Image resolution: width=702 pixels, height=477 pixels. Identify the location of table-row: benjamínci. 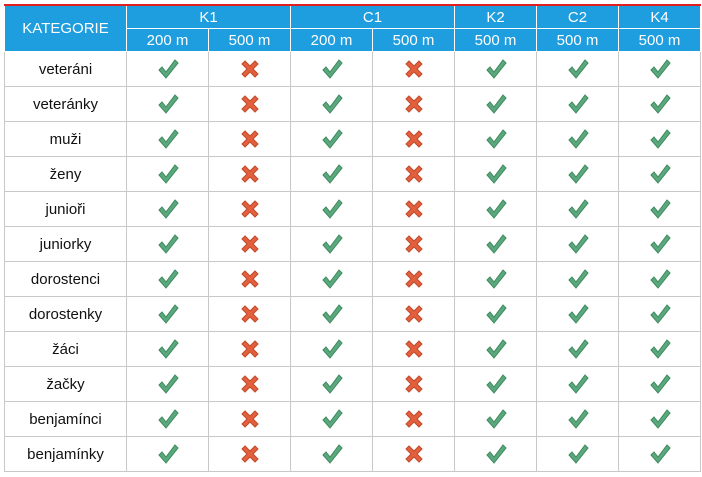
(353, 419).